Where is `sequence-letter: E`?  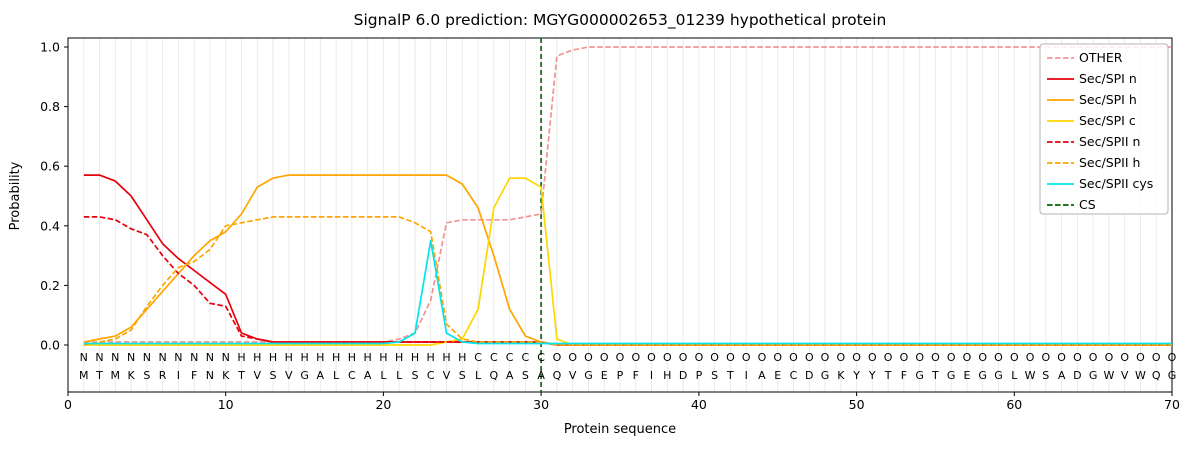 sequence-letter: E is located at coordinates (777, 375).